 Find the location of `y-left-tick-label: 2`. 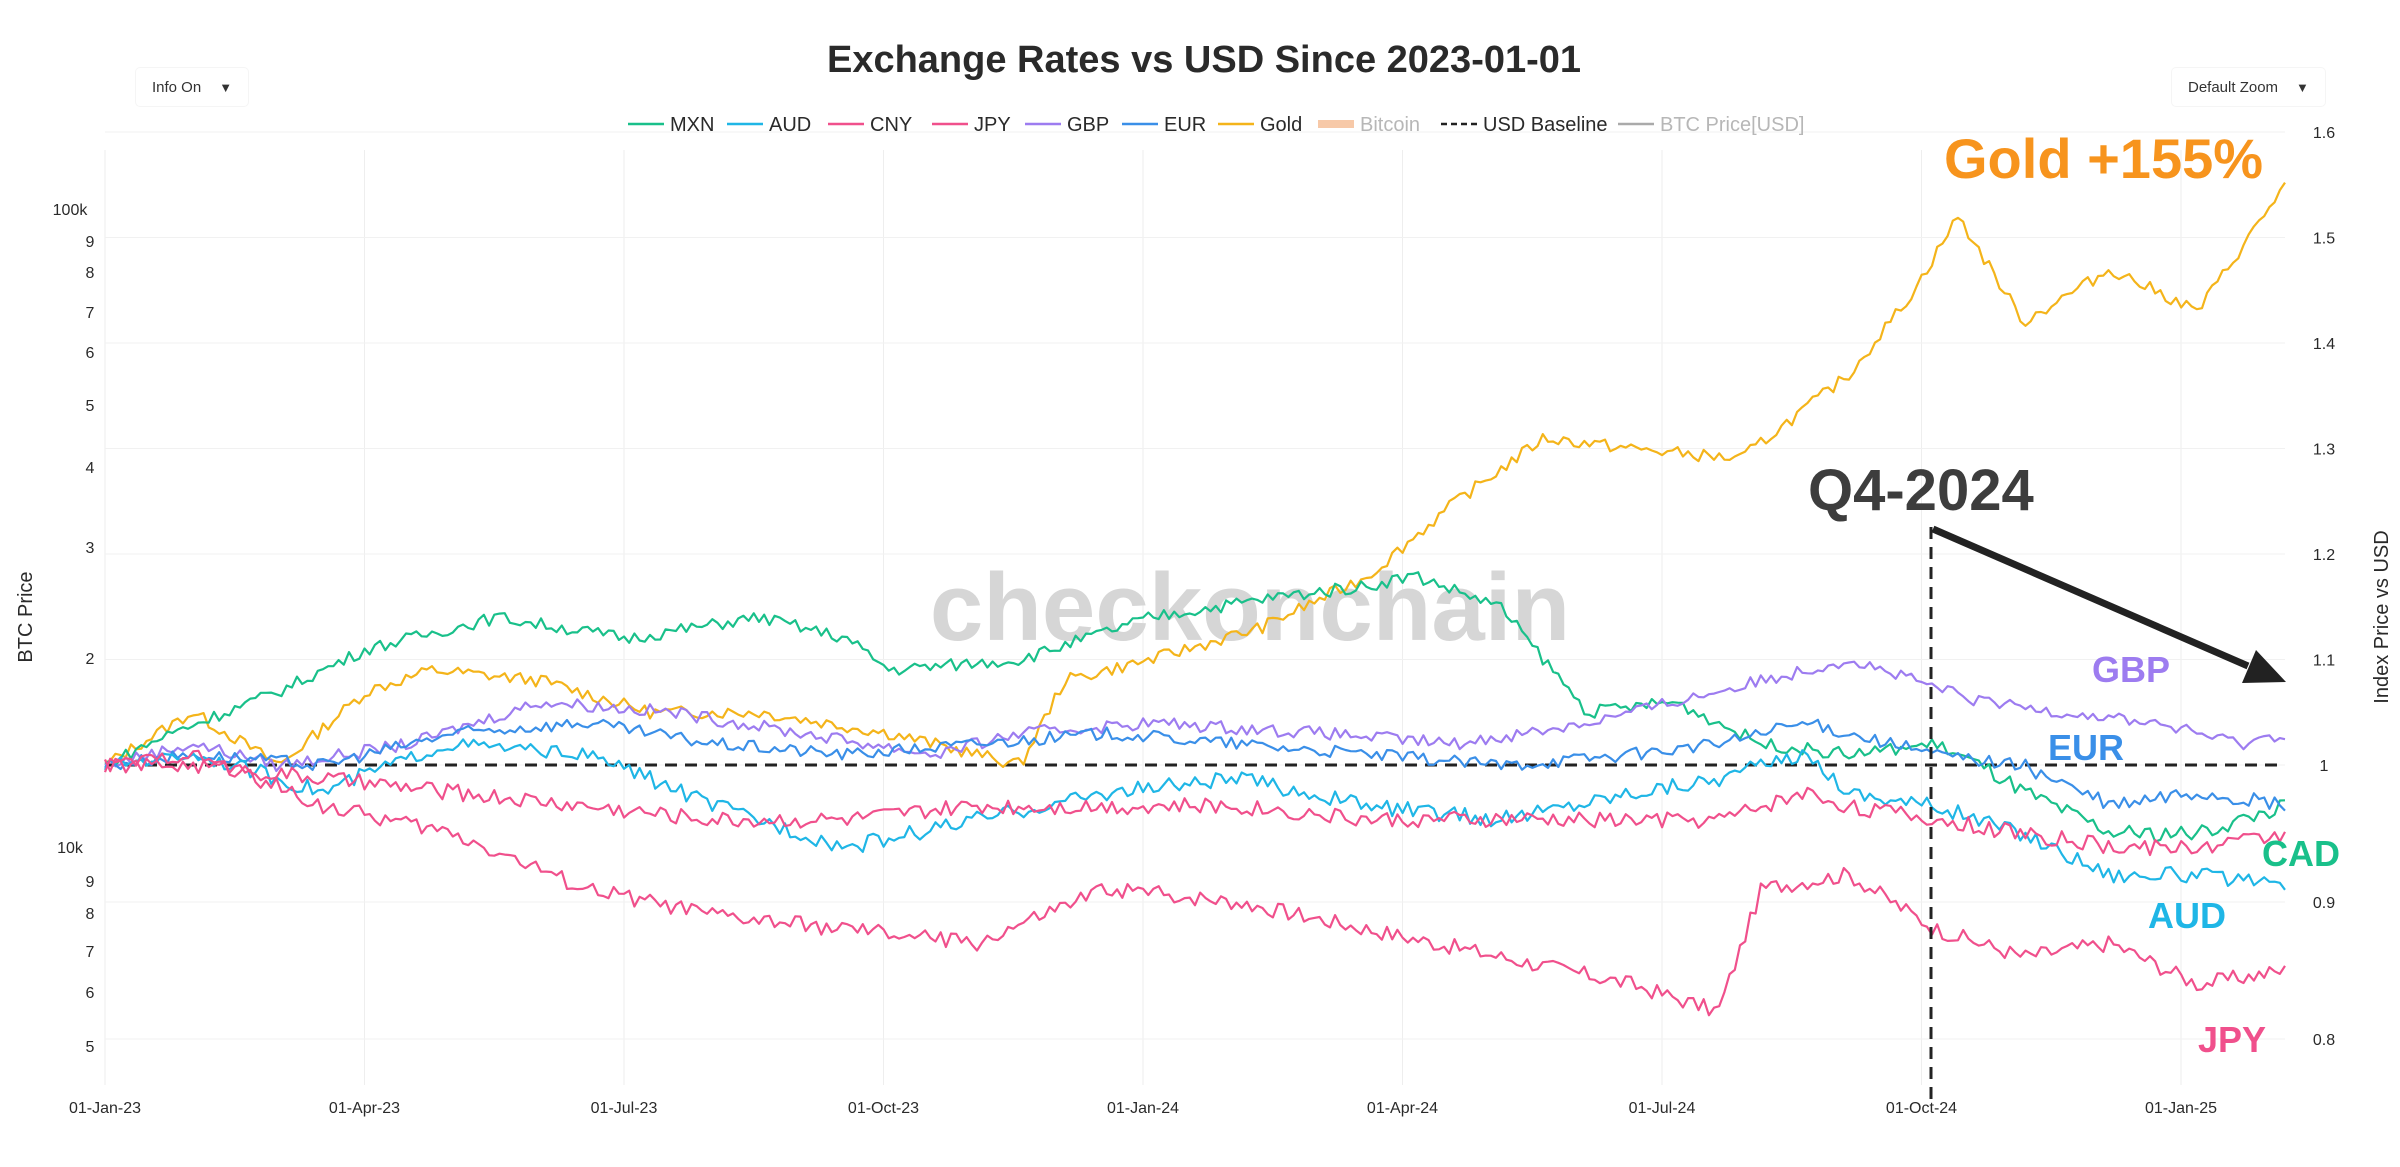

y-left-tick-label: 2 is located at coordinates (90, 659).